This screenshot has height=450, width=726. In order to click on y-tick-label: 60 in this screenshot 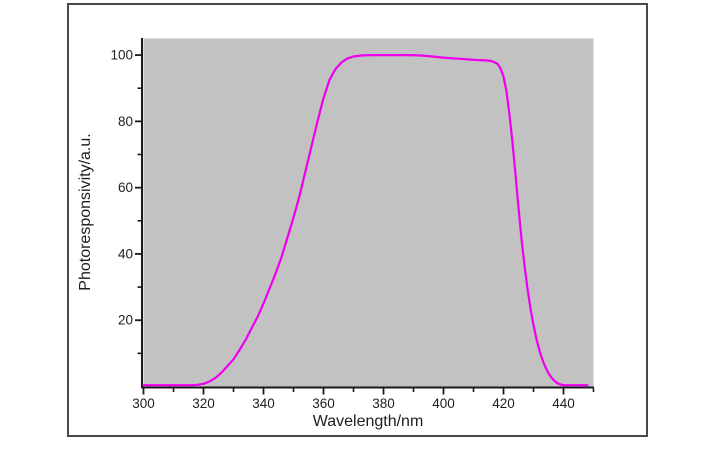, I will do `click(125, 187)`.